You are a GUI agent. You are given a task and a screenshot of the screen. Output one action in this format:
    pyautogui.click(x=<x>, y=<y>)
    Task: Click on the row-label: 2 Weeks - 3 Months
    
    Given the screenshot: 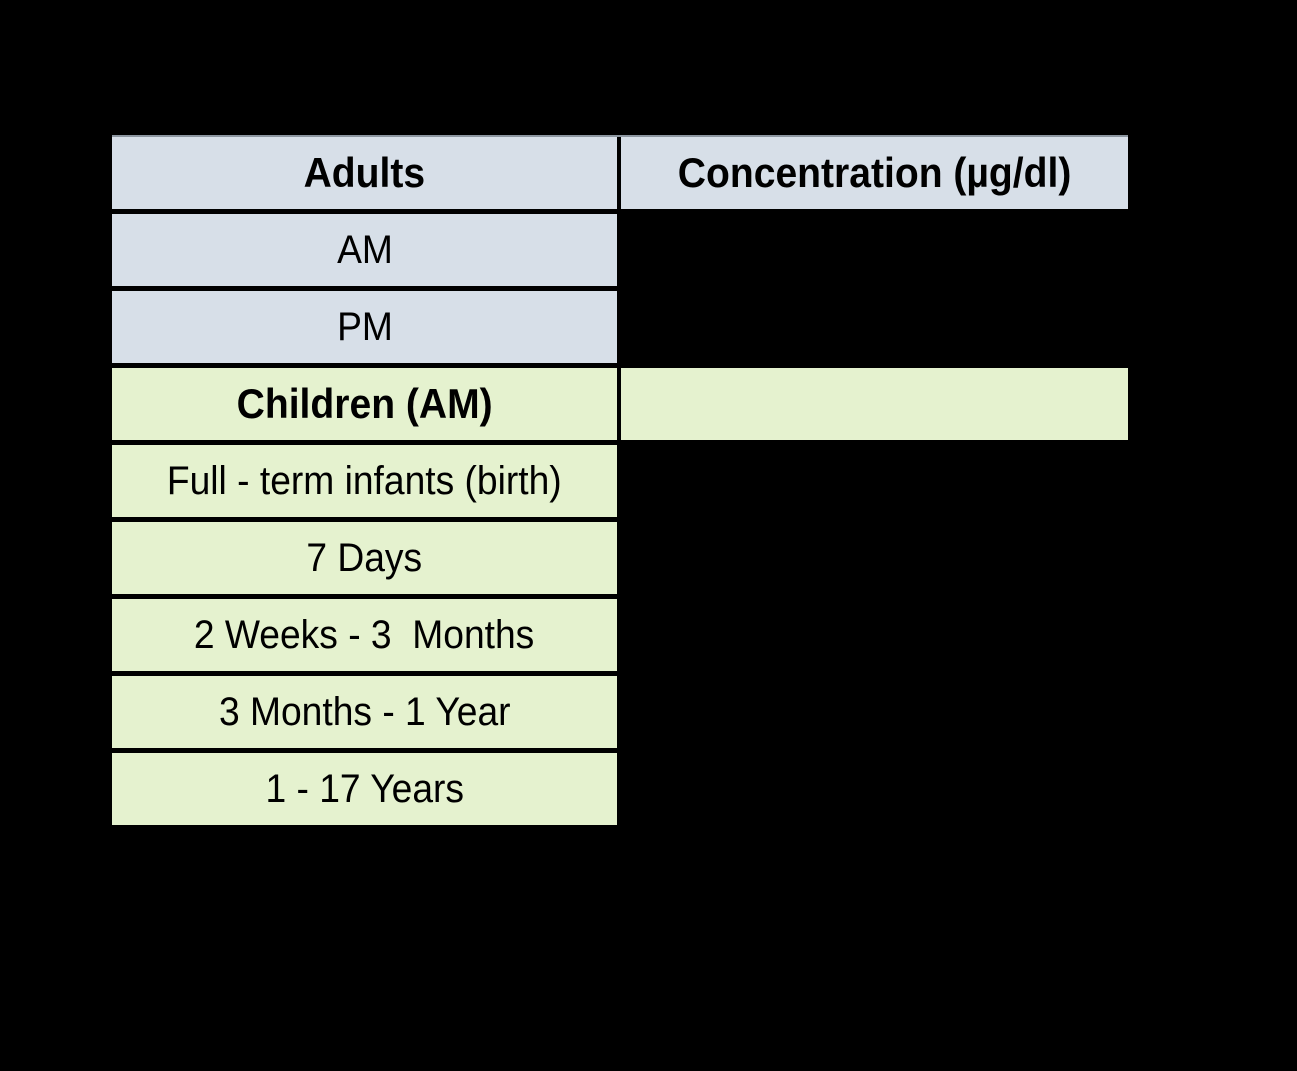 What is the action you would take?
    pyautogui.click(x=364, y=635)
    